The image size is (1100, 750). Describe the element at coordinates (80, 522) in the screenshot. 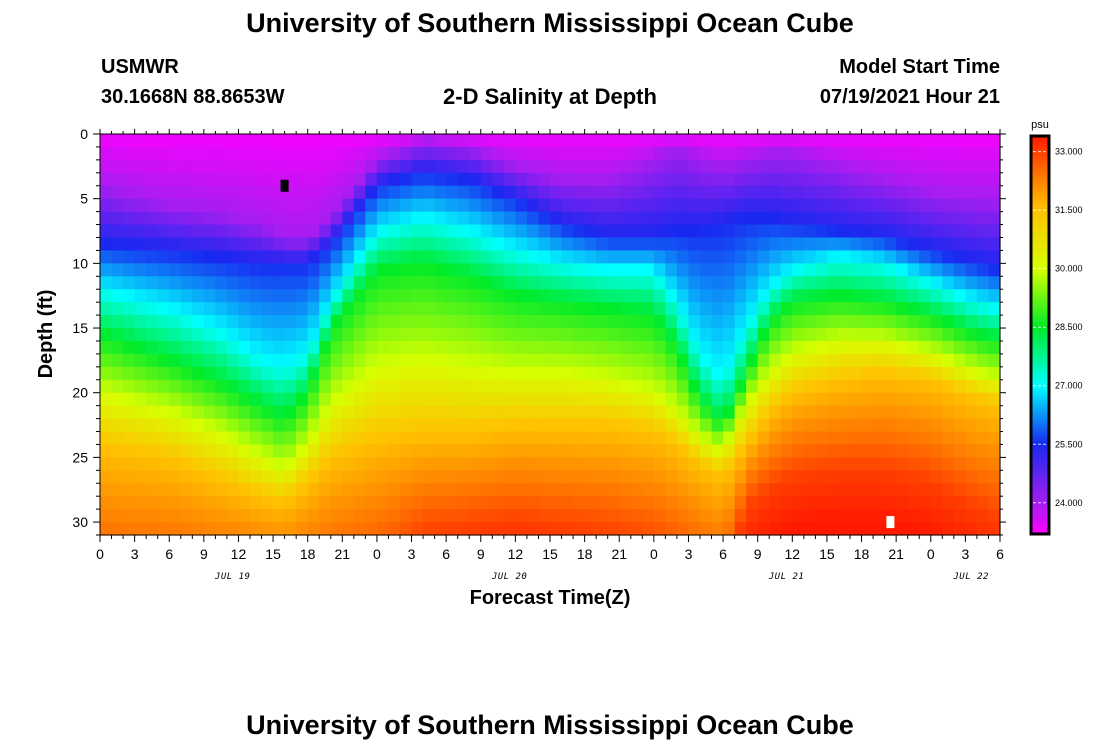

I see `y-tick-label: 30` at that location.